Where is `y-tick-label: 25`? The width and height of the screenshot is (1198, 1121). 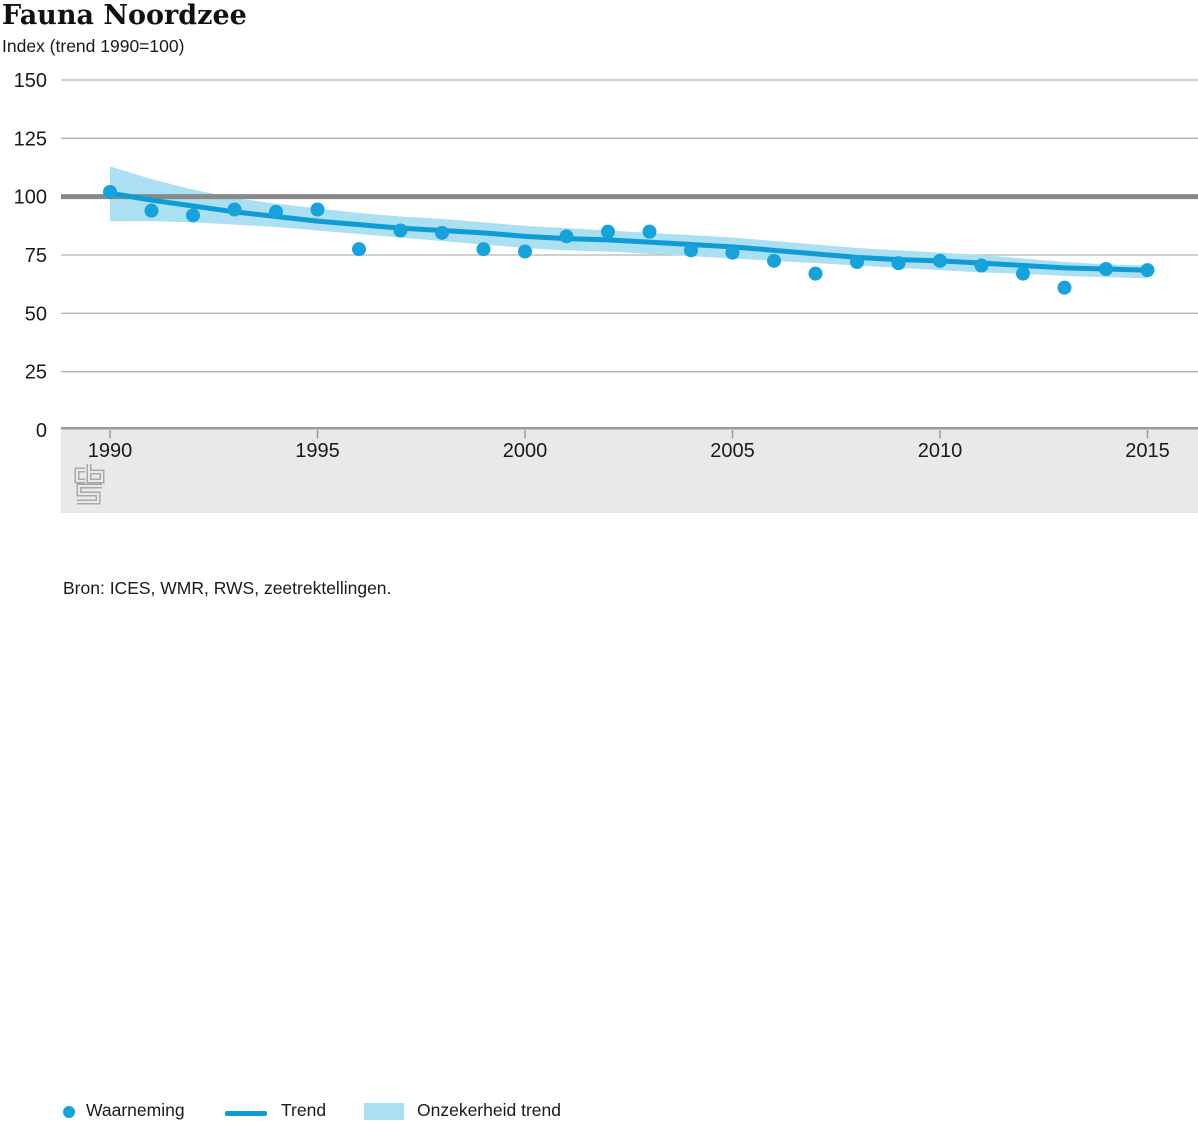
y-tick-label: 25 is located at coordinates (36, 373).